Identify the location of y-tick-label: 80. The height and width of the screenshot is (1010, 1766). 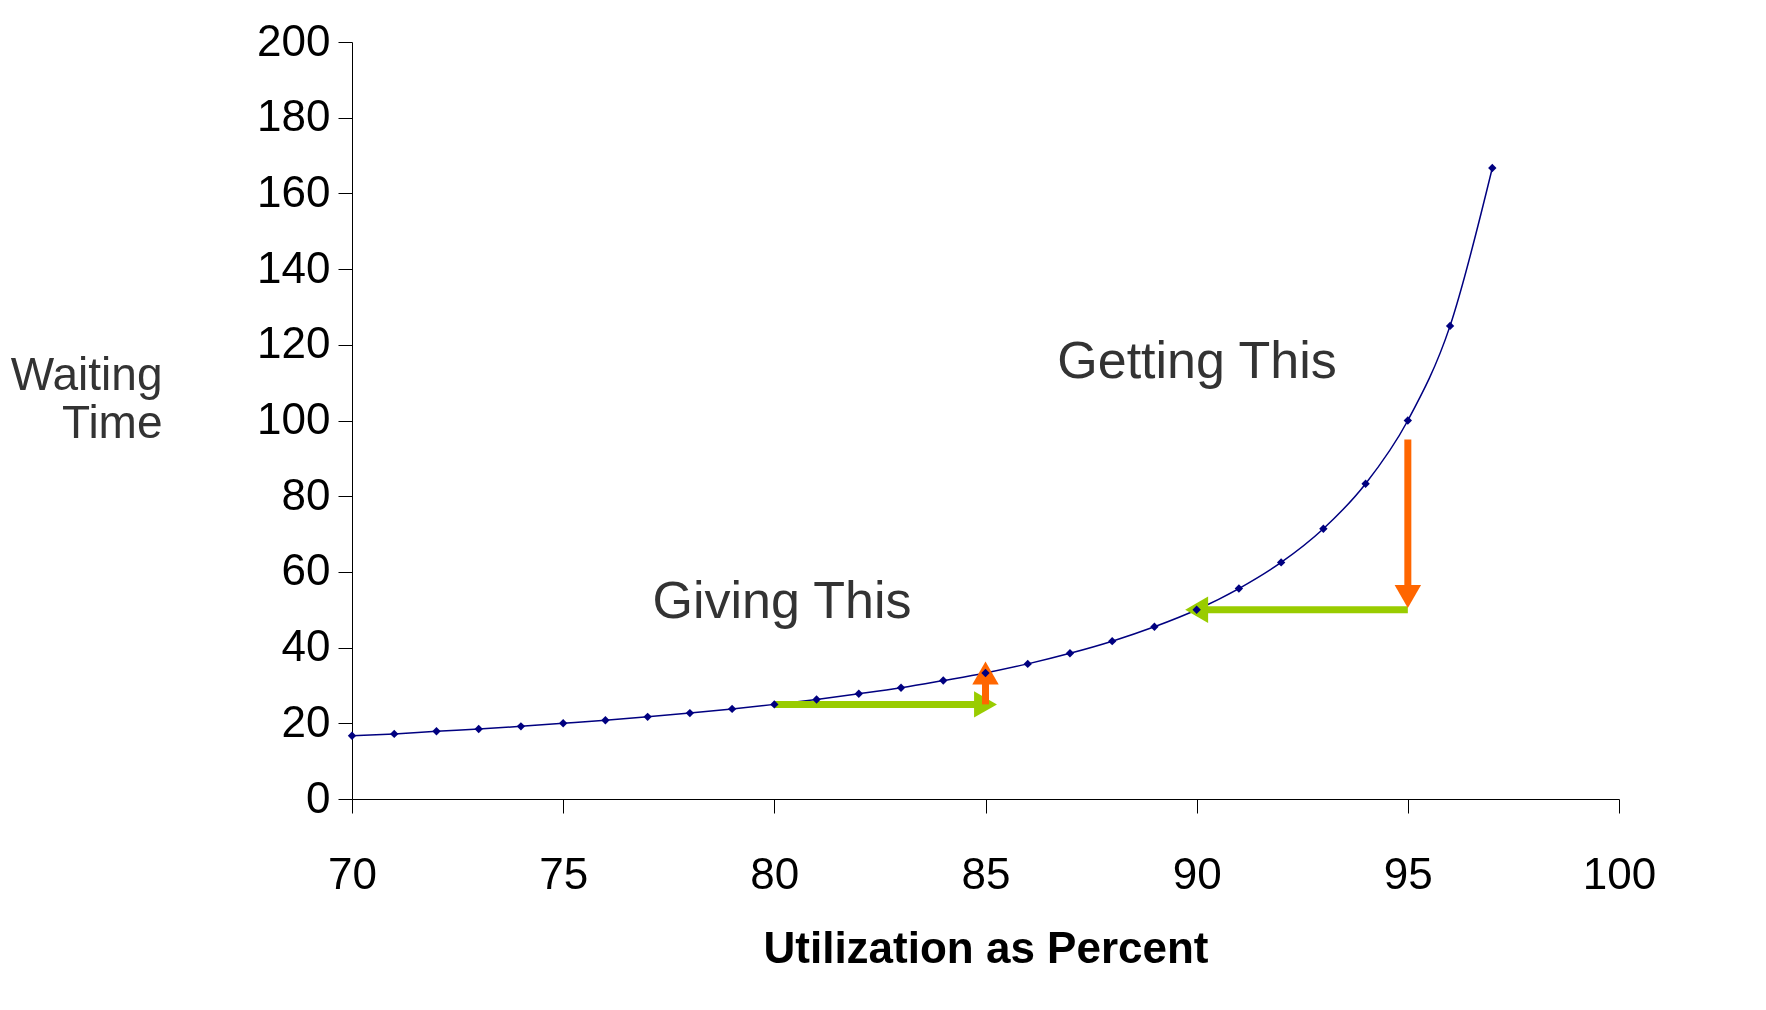
(306, 494).